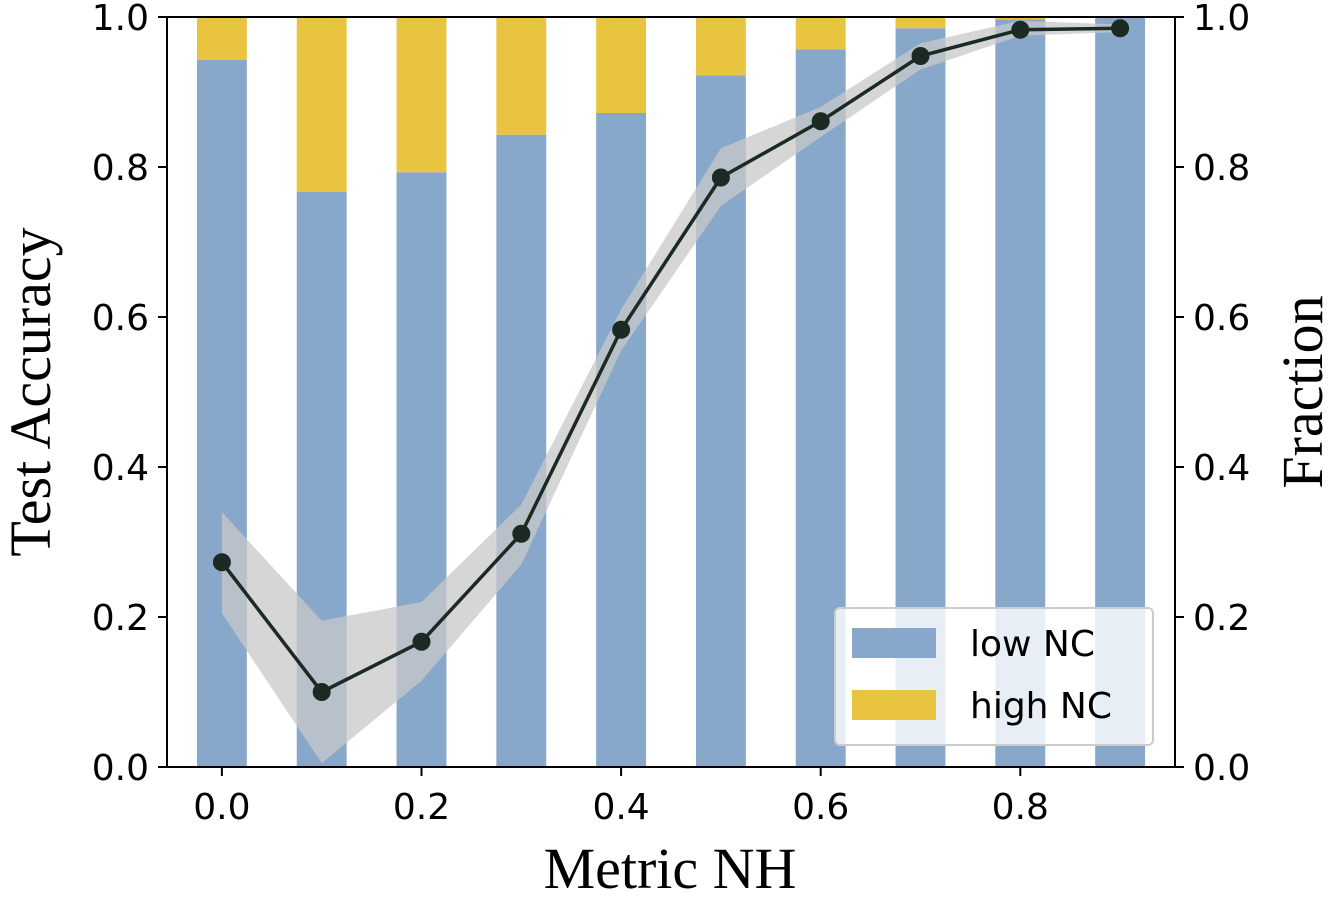 Image resolution: width=1329 pixels, height=899 pixels. What do you see at coordinates (1221, 768) in the screenshot?
I see `right-y-tick-label-0: 0.0` at bounding box center [1221, 768].